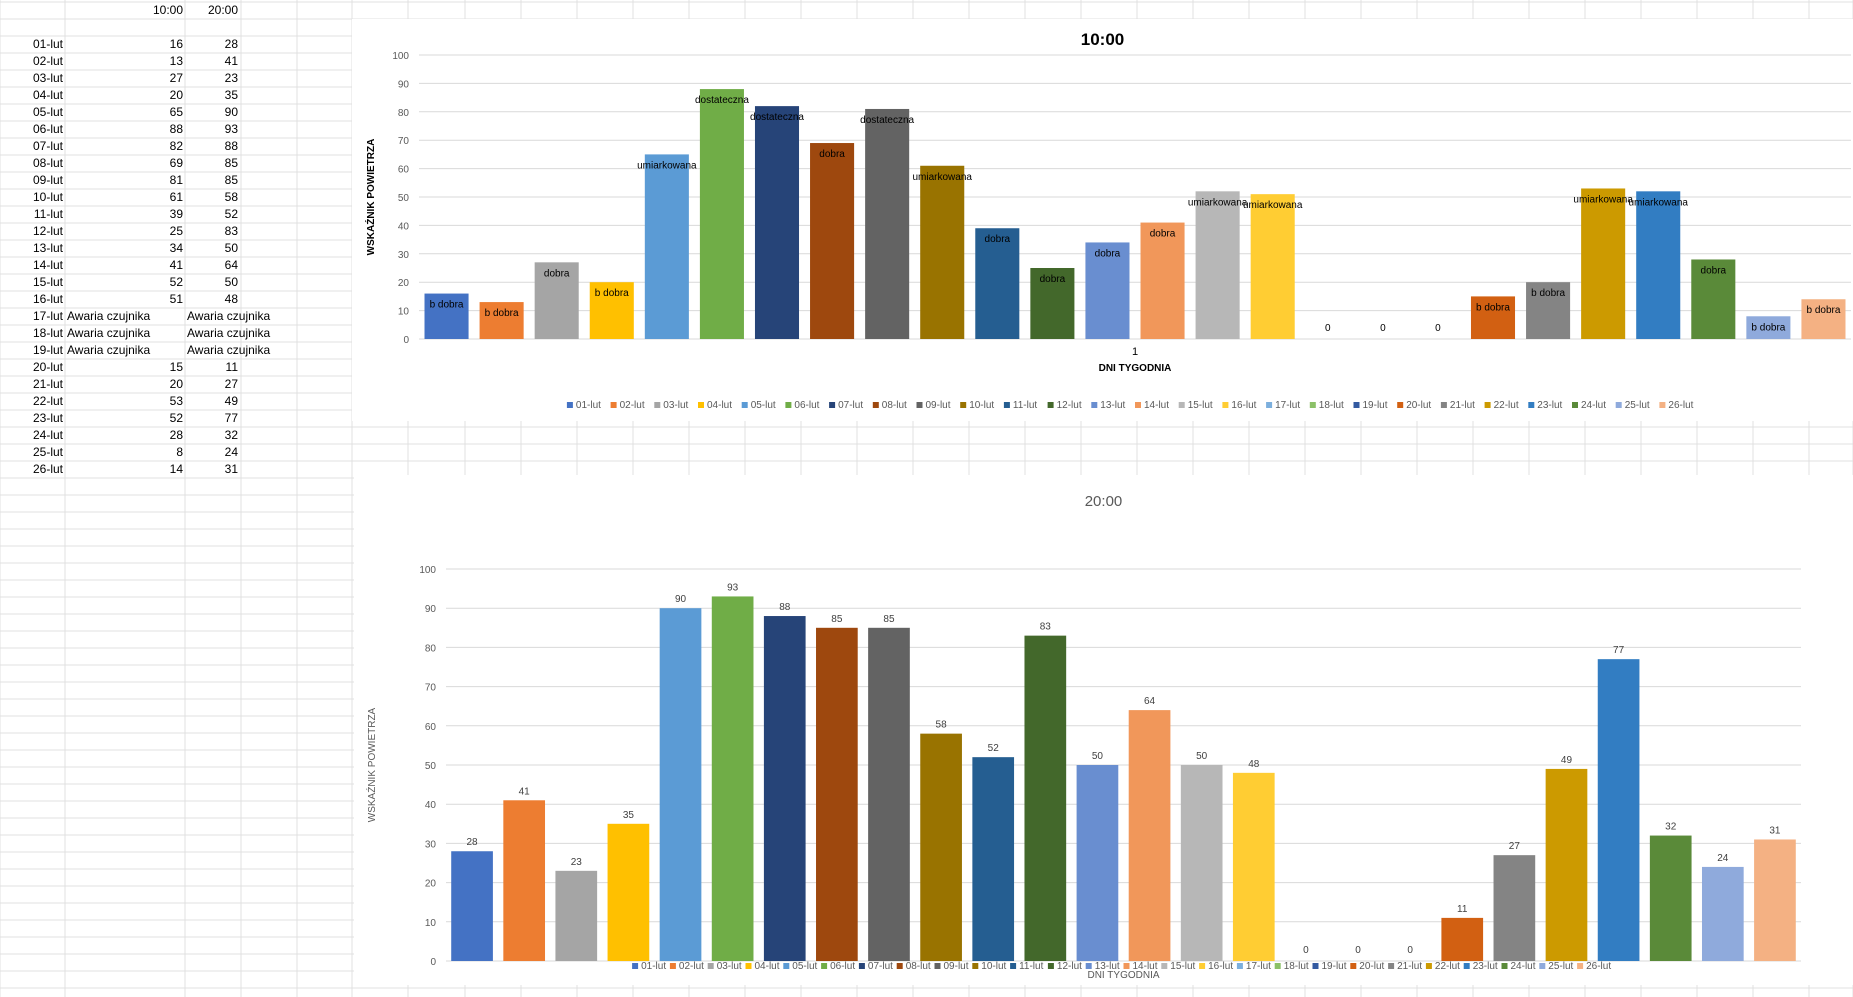 Image resolution: width=1853 pixels, height=997 pixels. What do you see at coordinates (176, 180) in the screenshot?
I see `table-cell: 81` at bounding box center [176, 180].